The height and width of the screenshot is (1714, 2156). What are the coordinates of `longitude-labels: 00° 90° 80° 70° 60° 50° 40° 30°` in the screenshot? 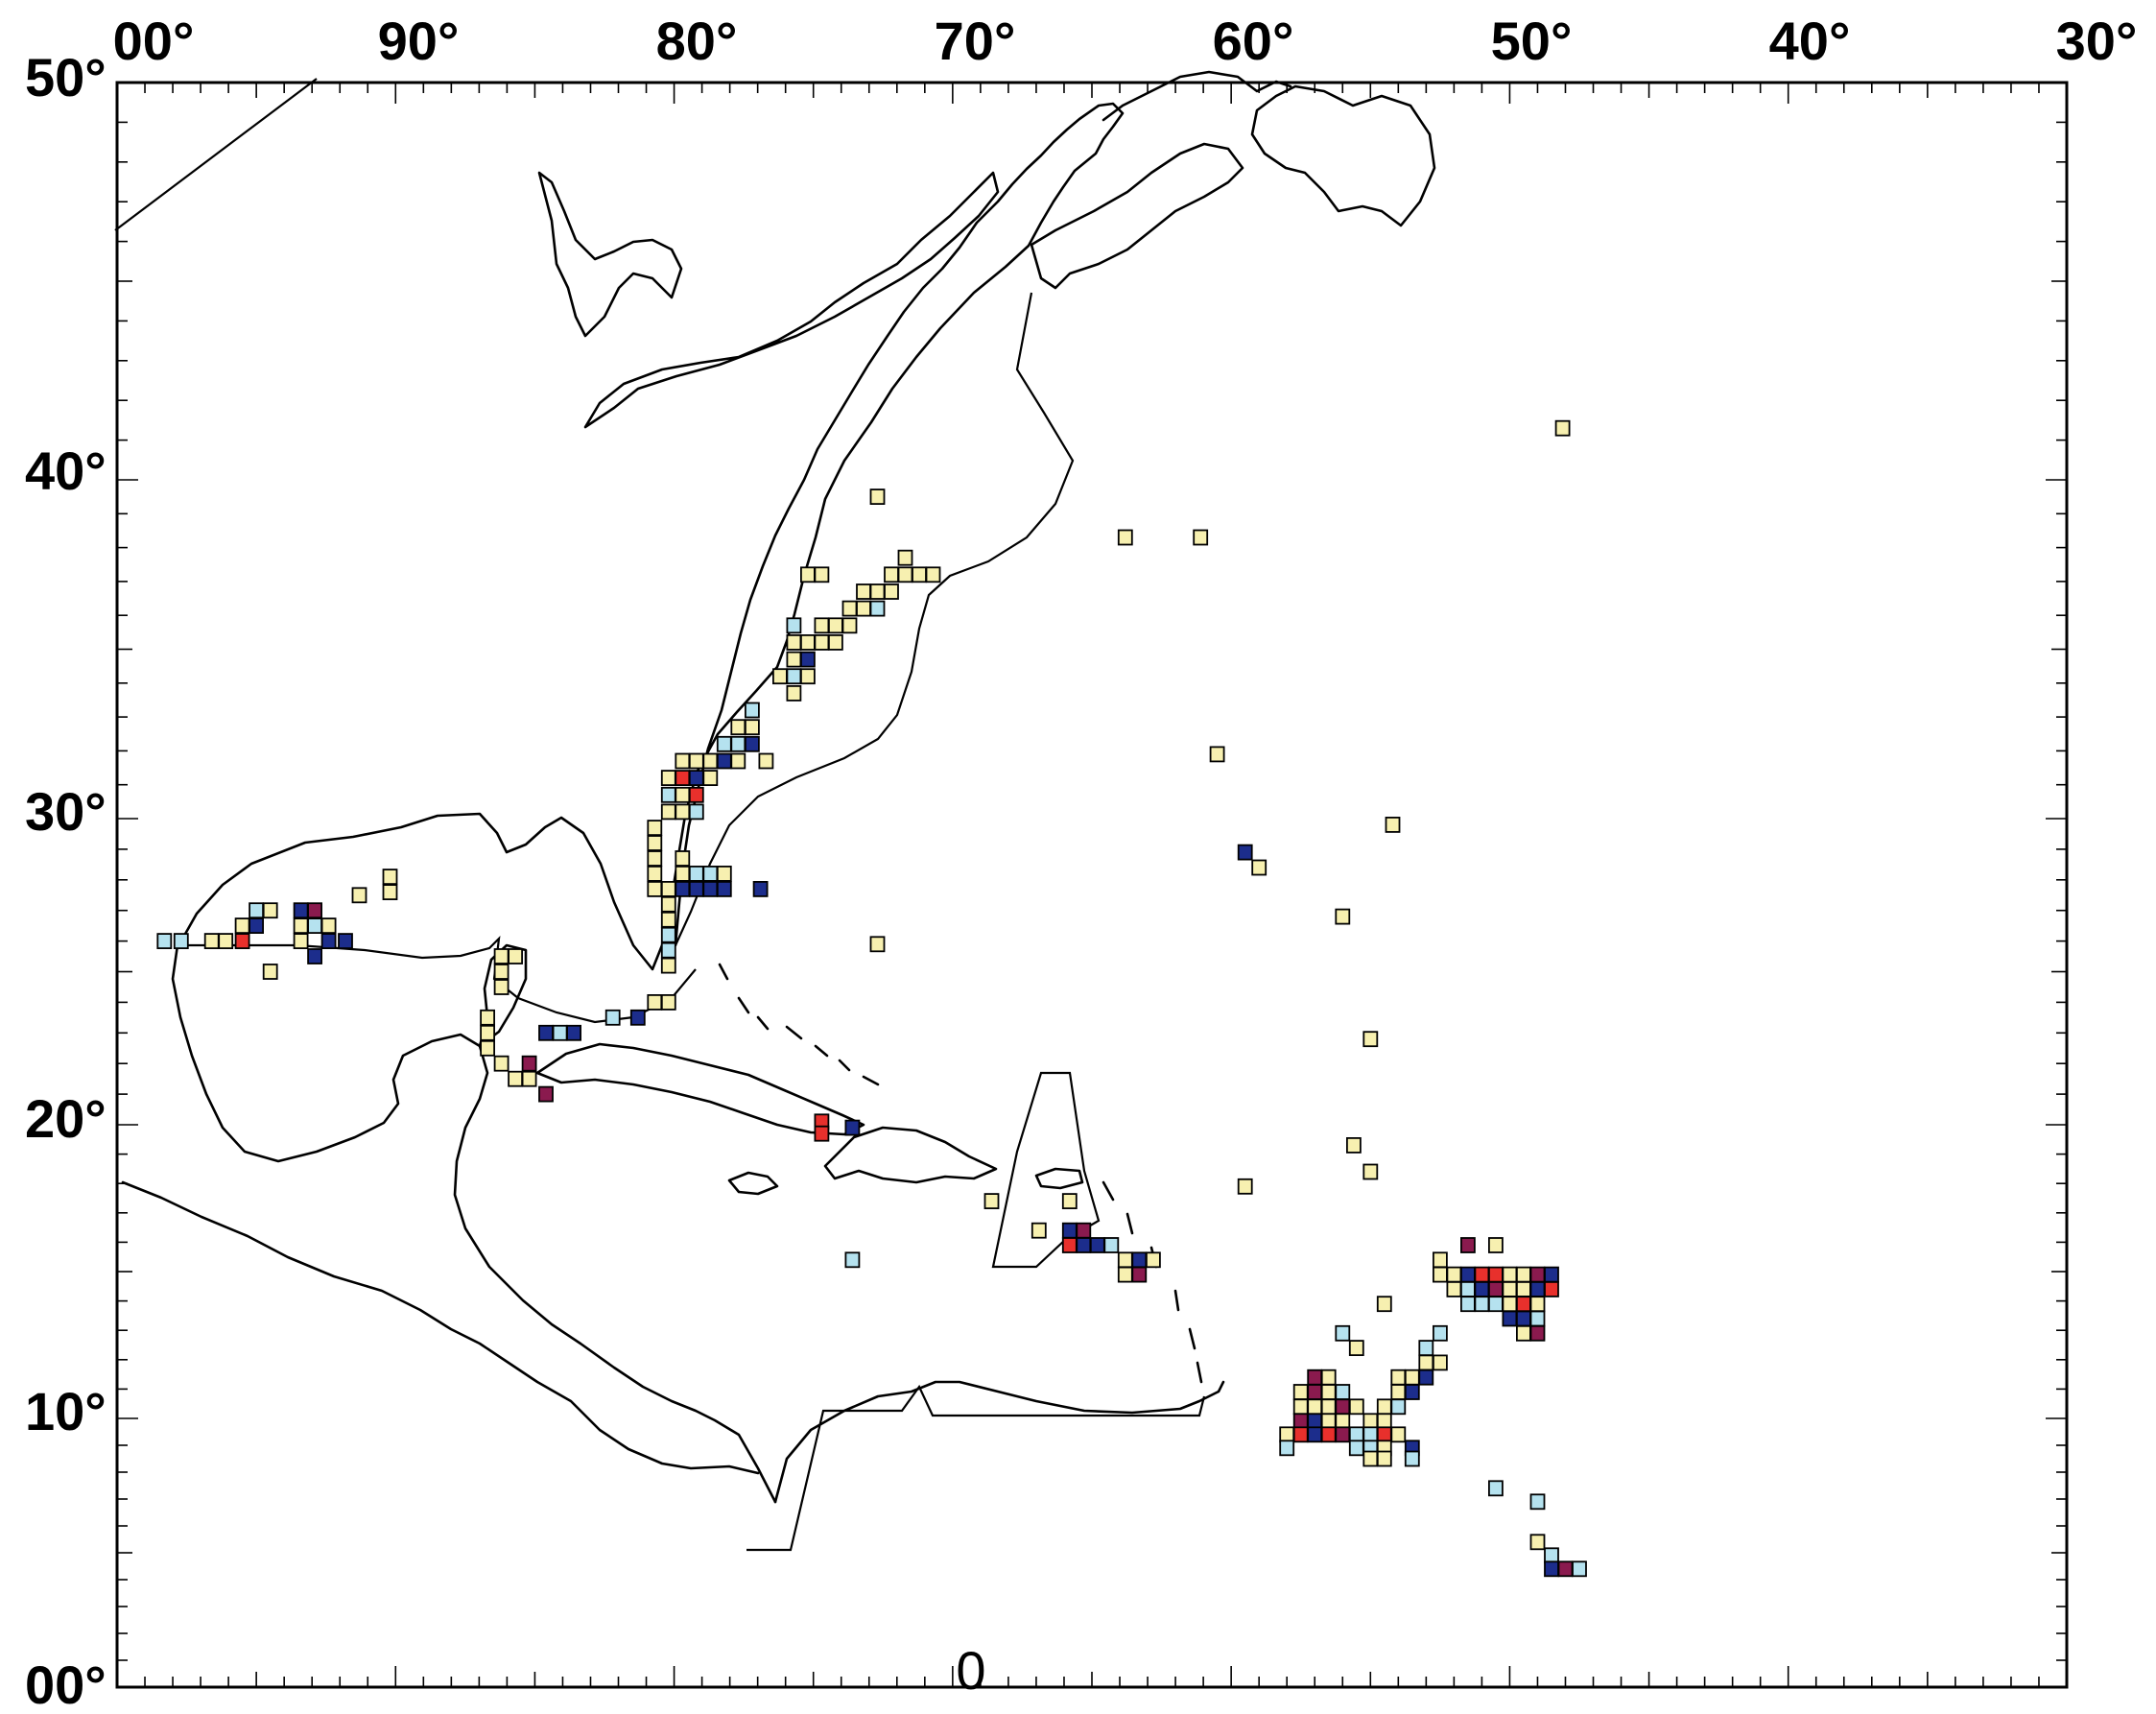 It's located at (1125, 41).